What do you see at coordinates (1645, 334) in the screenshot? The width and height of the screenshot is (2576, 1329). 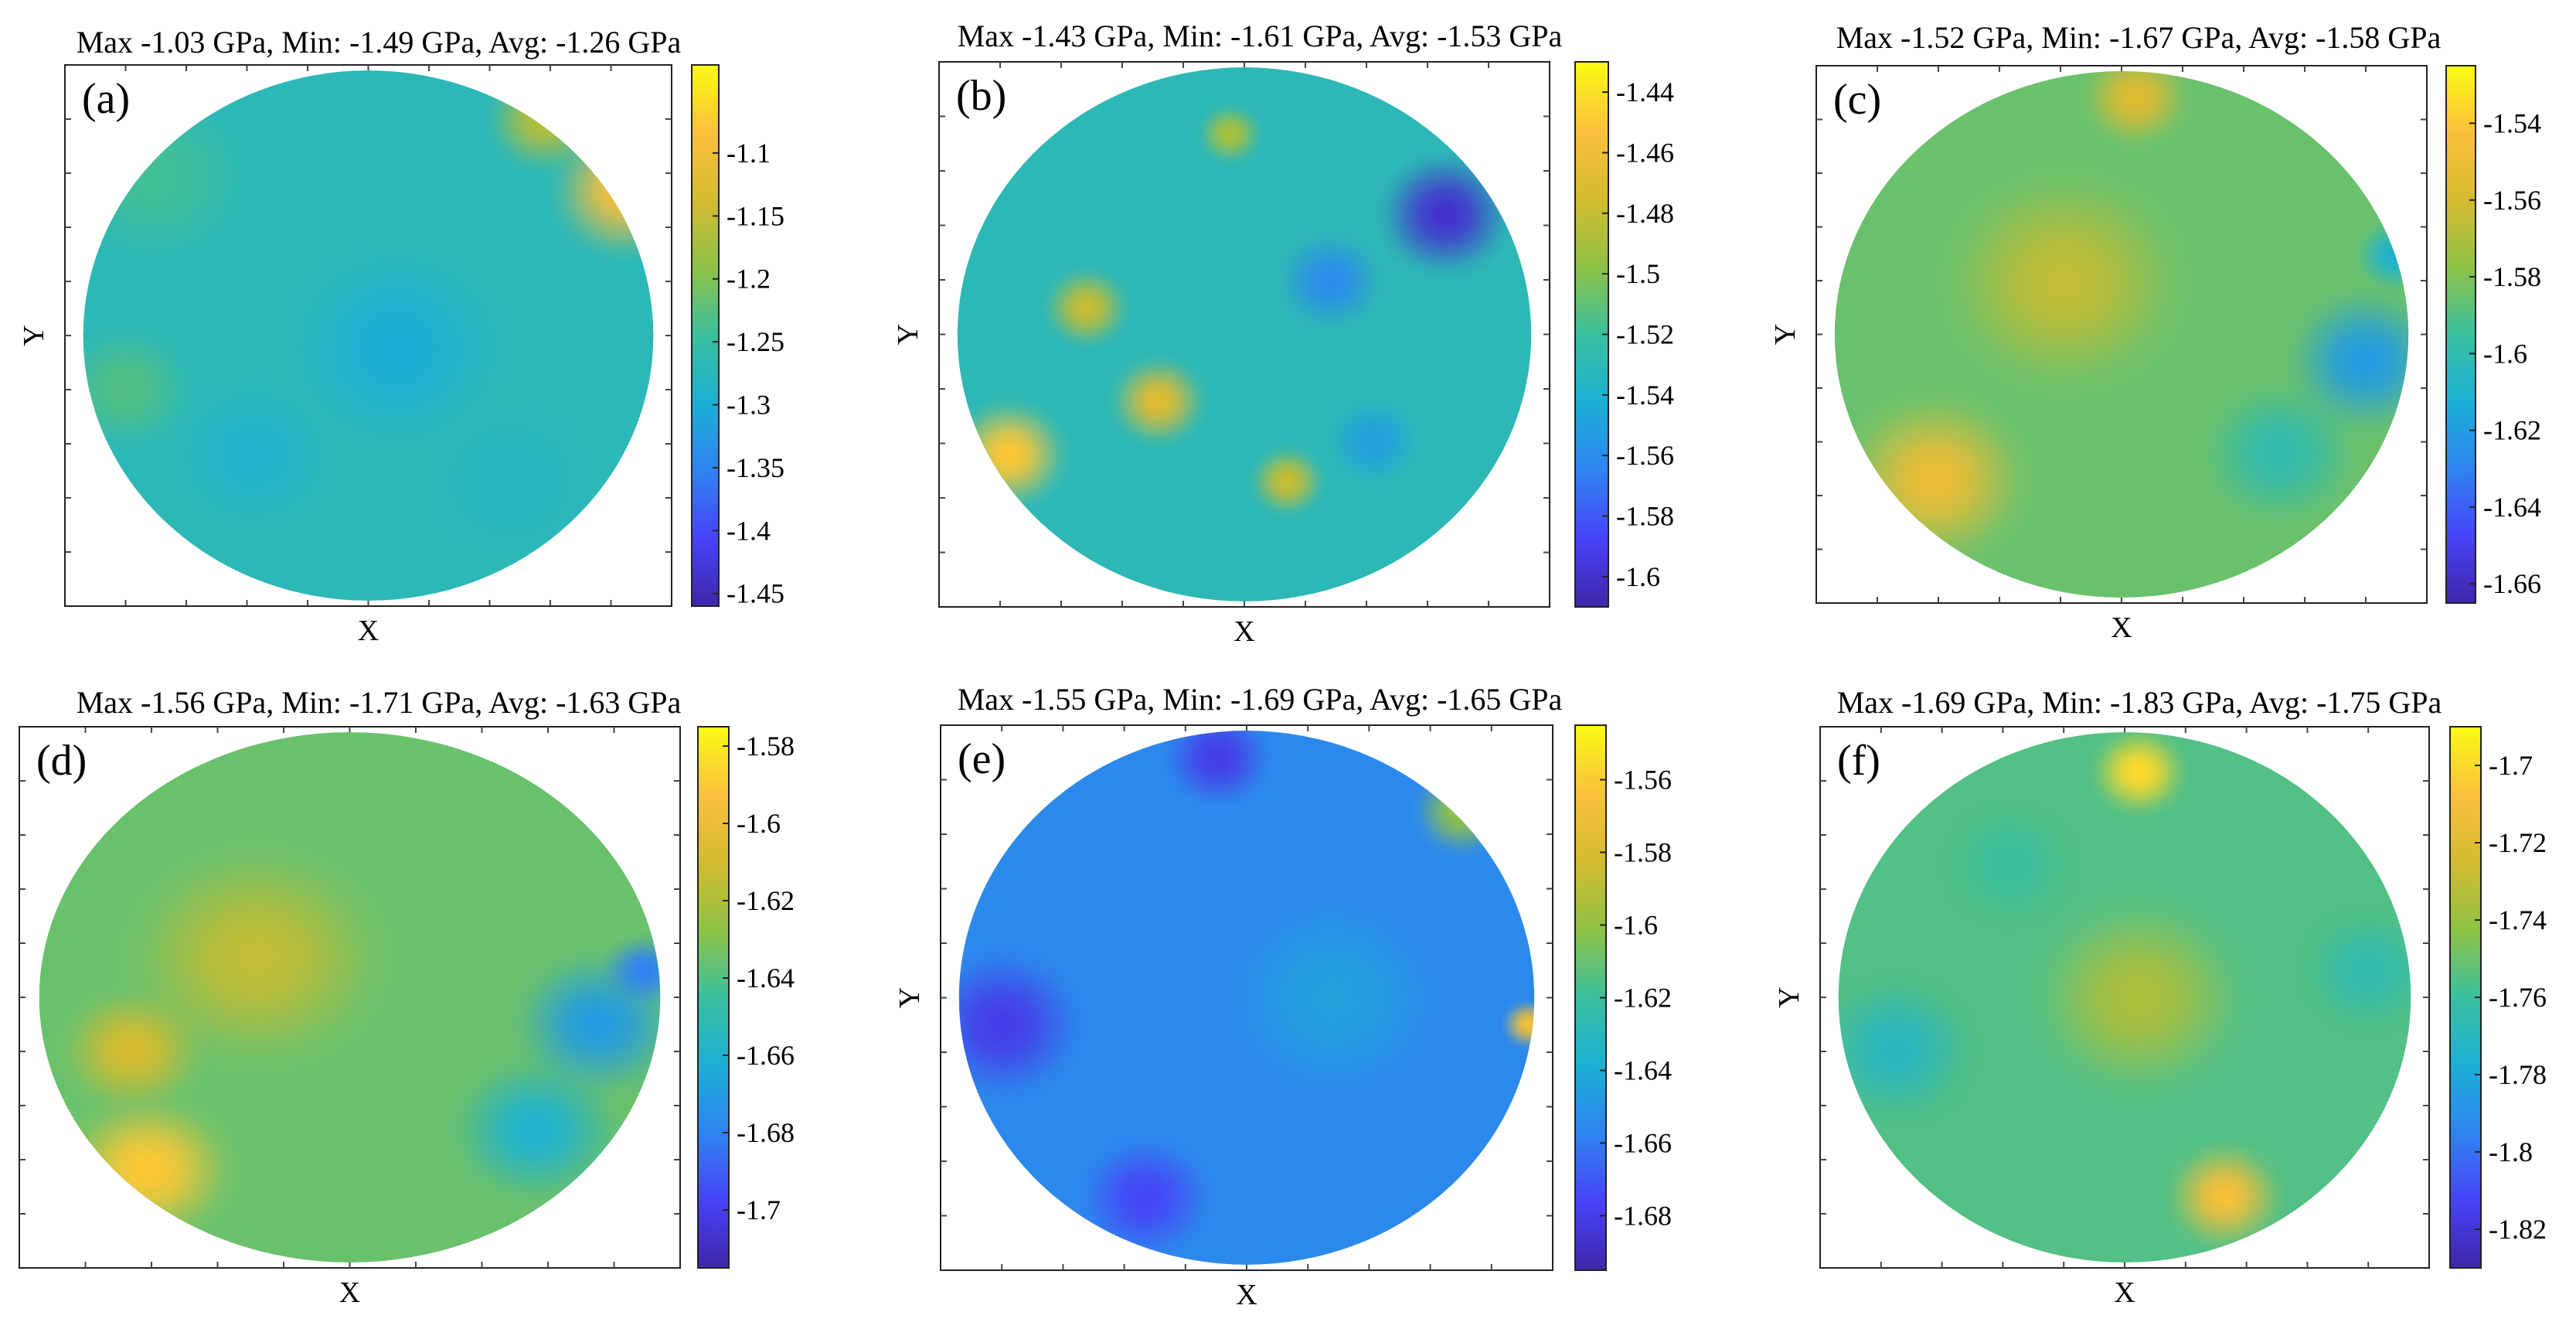 I see `colorbar-tick-label: -1.52` at bounding box center [1645, 334].